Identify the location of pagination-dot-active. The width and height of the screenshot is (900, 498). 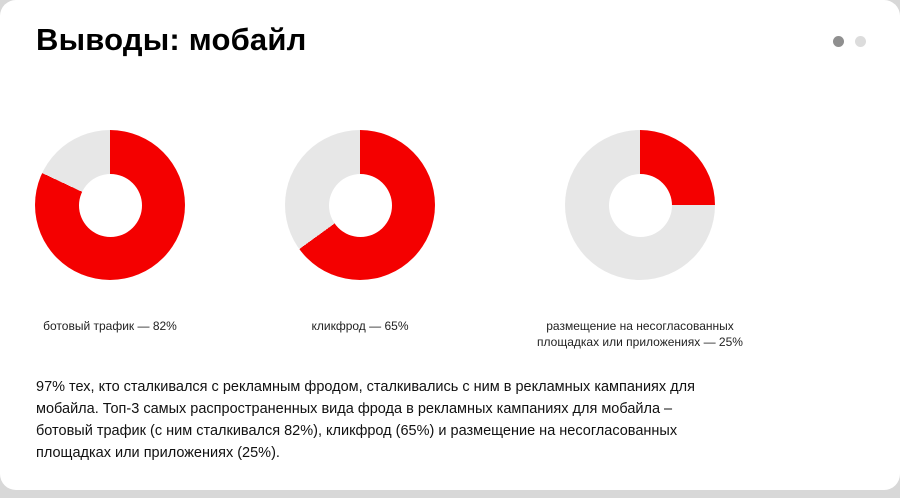
(838, 41).